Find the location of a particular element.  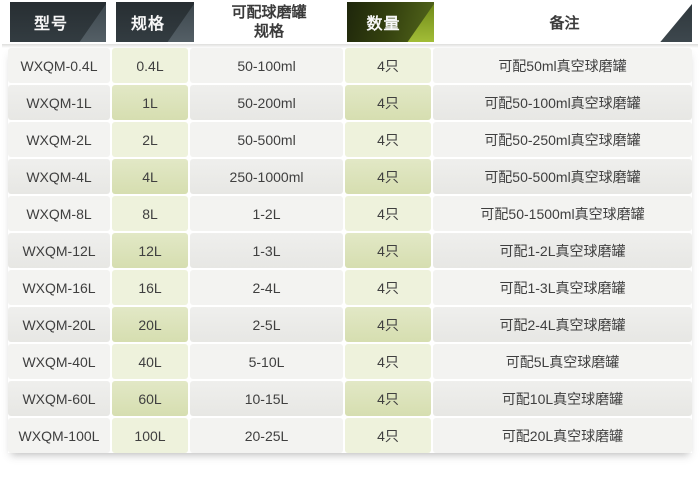

cell-jar-range: 50-200ml is located at coordinates (266, 102).